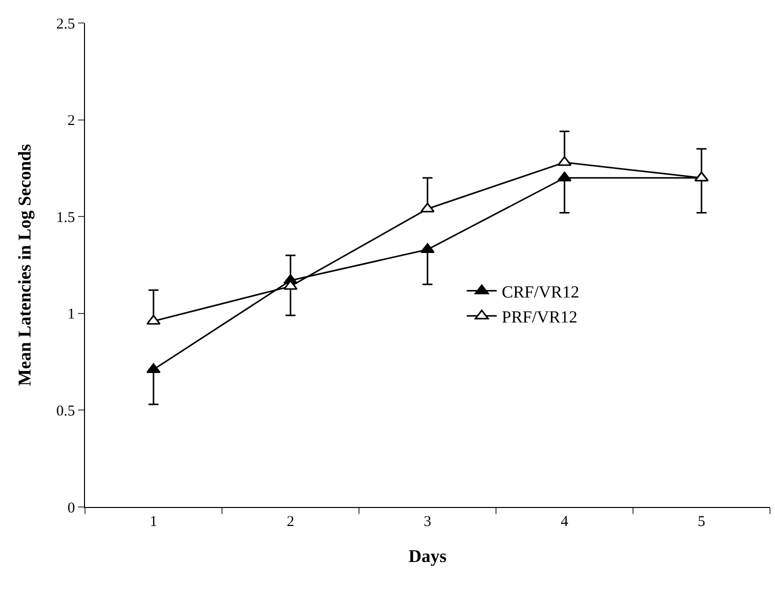 The width and height of the screenshot is (775, 593). What do you see at coordinates (427, 556) in the screenshot?
I see `x-axis-title: Days` at bounding box center [427, 556].